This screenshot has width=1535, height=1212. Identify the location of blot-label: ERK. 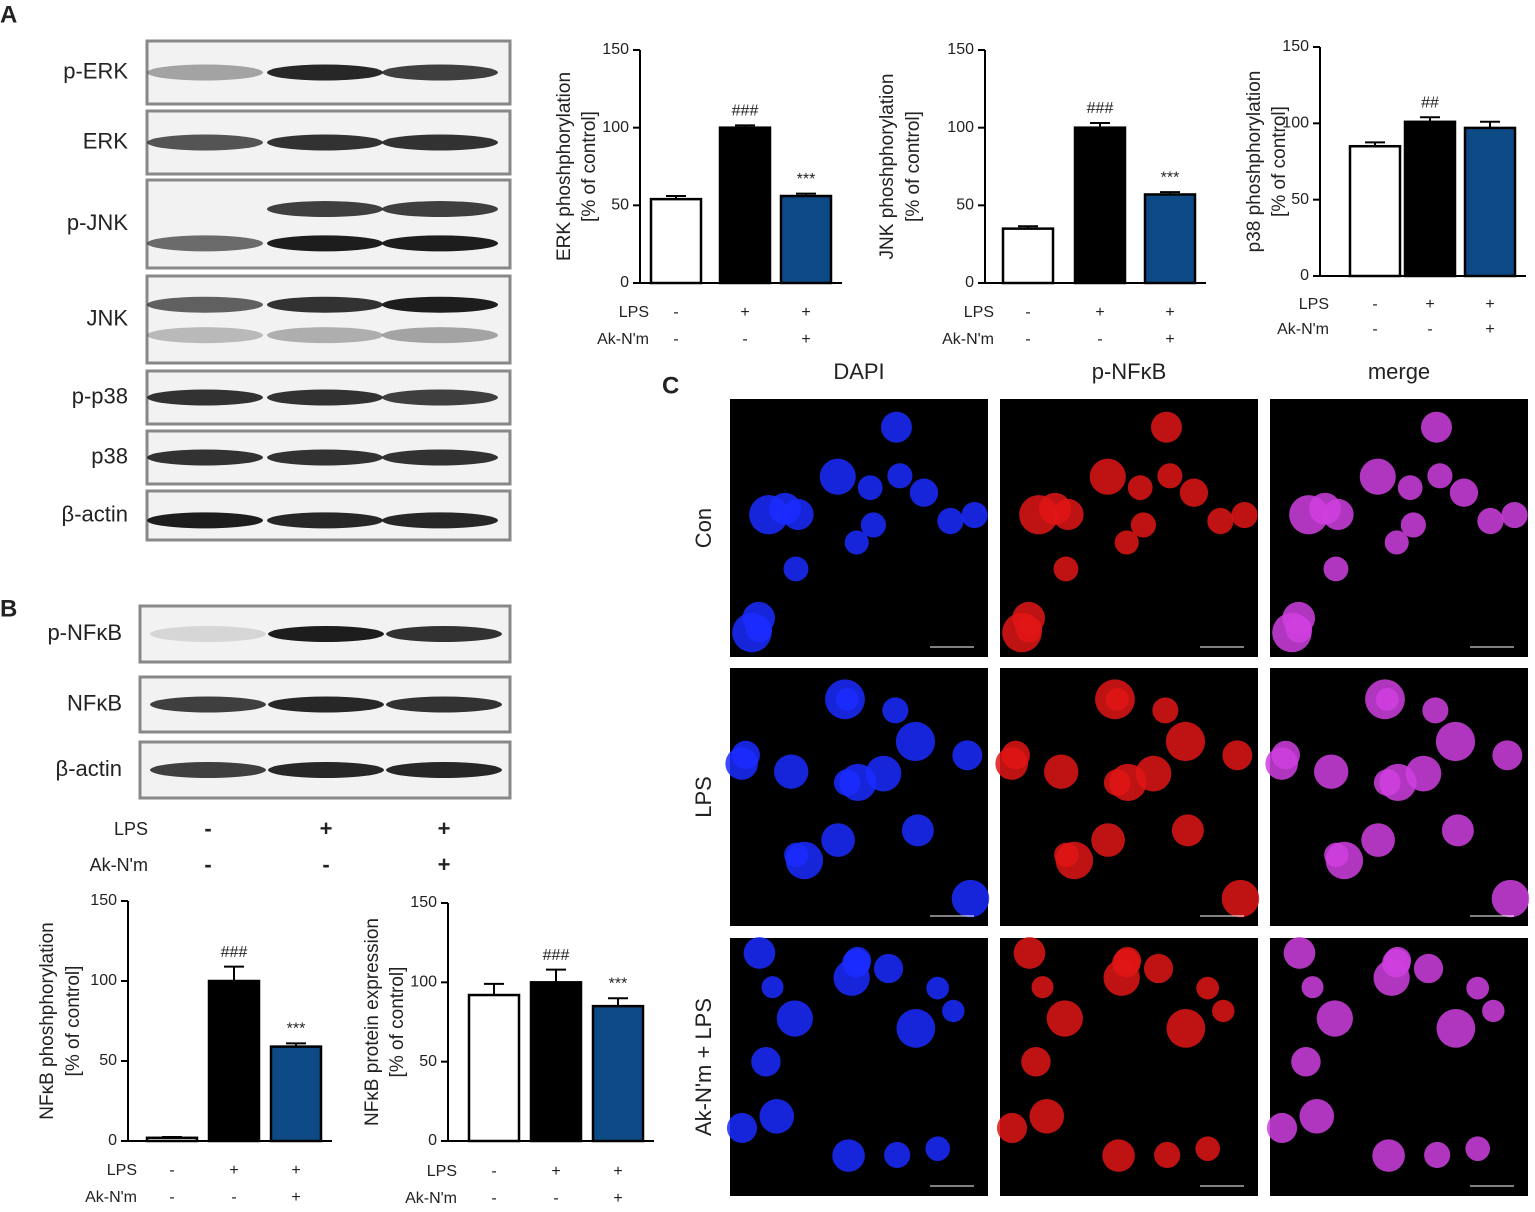
(106, 140).